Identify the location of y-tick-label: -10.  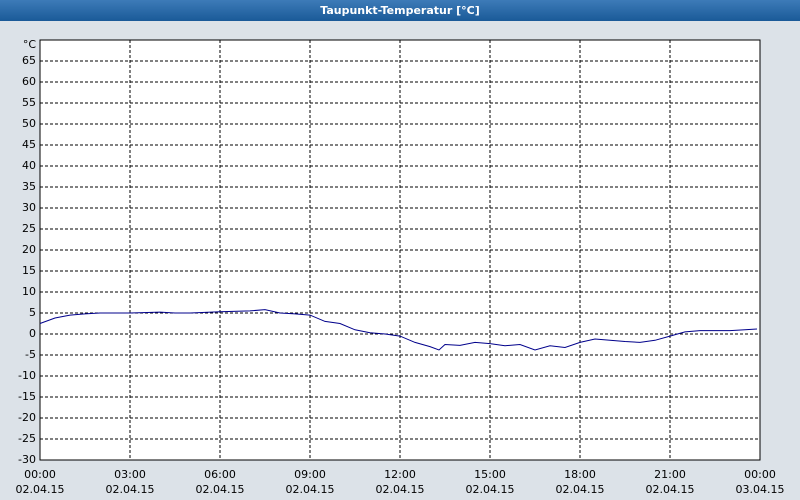
(27, 375).